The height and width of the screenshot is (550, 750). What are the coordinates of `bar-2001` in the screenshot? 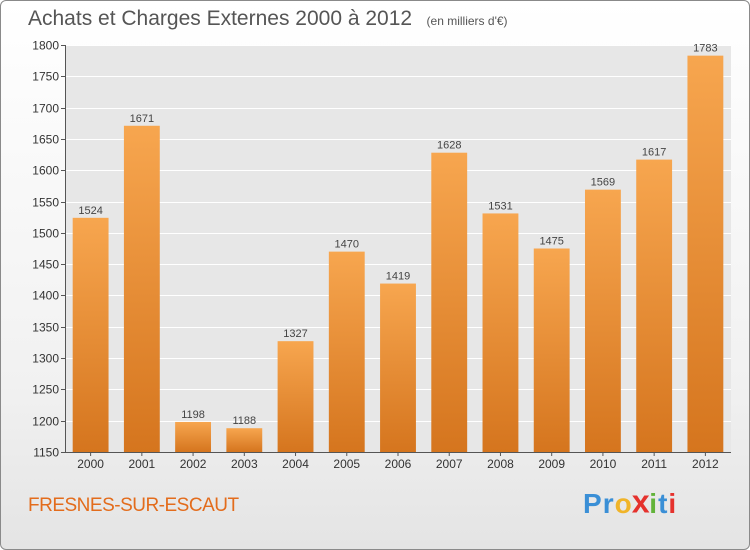 It's located at (141, 288).